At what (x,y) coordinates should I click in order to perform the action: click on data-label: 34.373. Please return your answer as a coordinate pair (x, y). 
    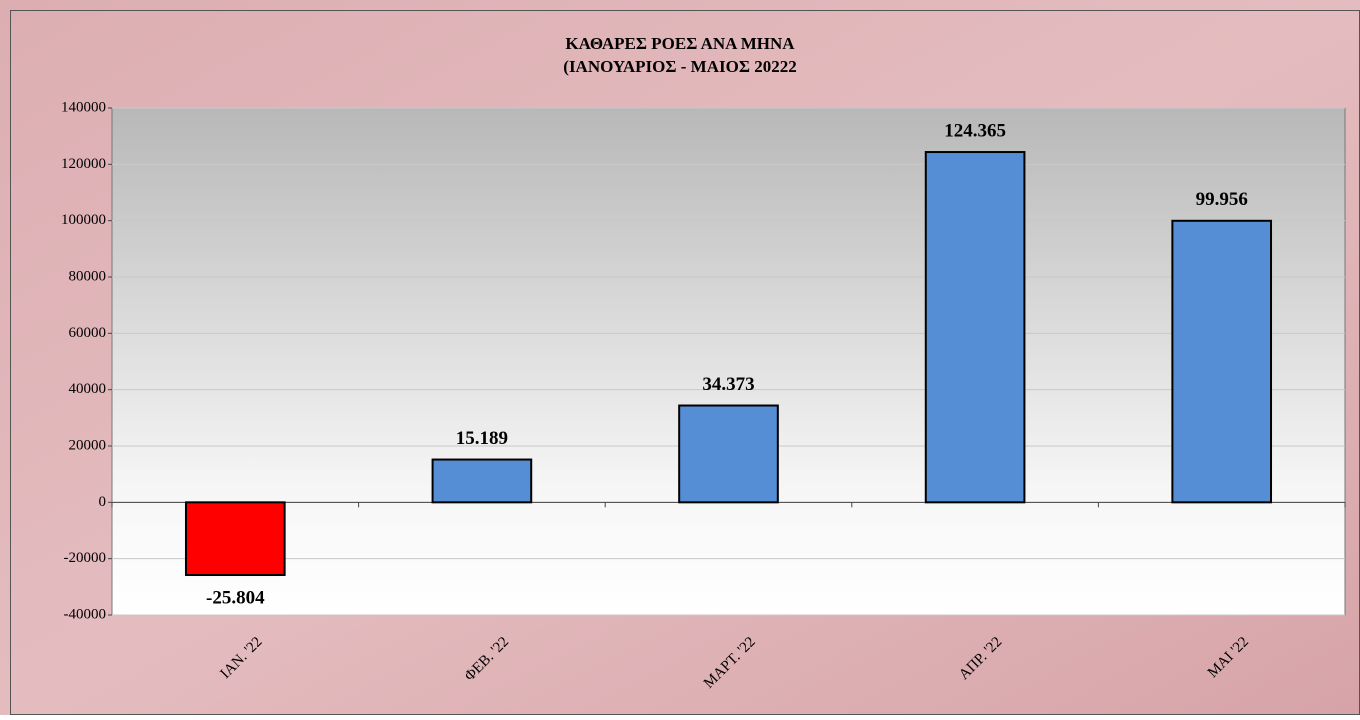
    Looking at the image, I should click on (728, 384).